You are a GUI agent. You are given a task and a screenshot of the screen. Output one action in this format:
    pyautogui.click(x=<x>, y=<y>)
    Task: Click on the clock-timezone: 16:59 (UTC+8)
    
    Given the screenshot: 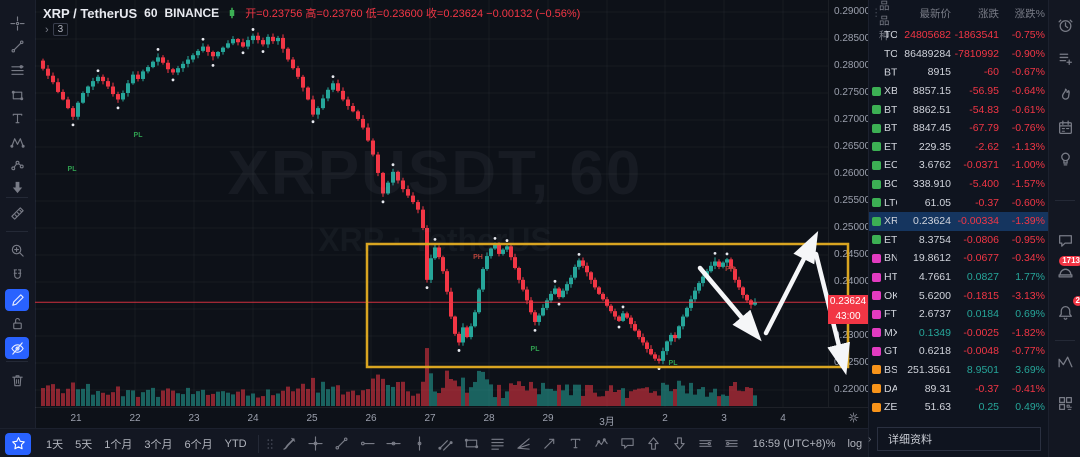 What is the action you would take?
    pyautogui.click(x=789, y=443)
    